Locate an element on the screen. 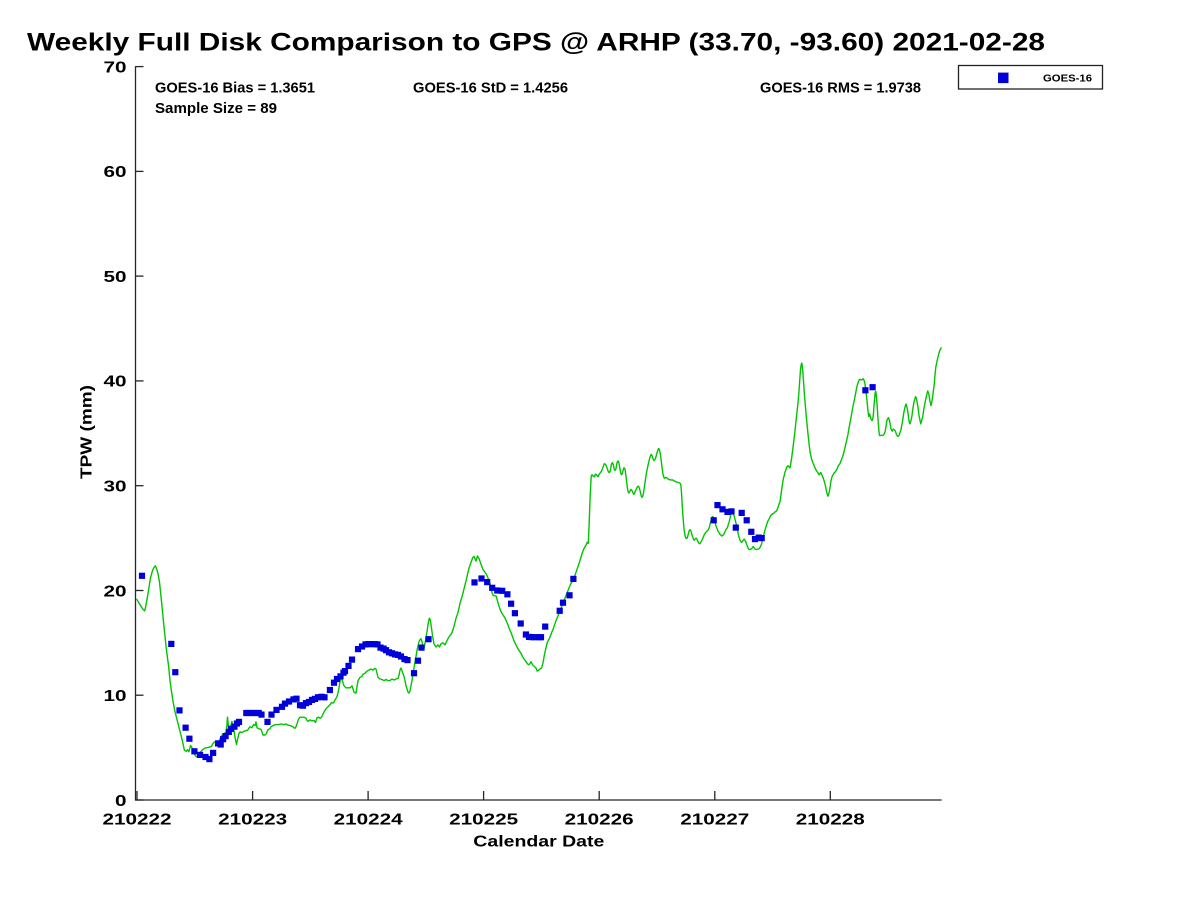  svg-text: 210224 is located at coordinates (368, 820).